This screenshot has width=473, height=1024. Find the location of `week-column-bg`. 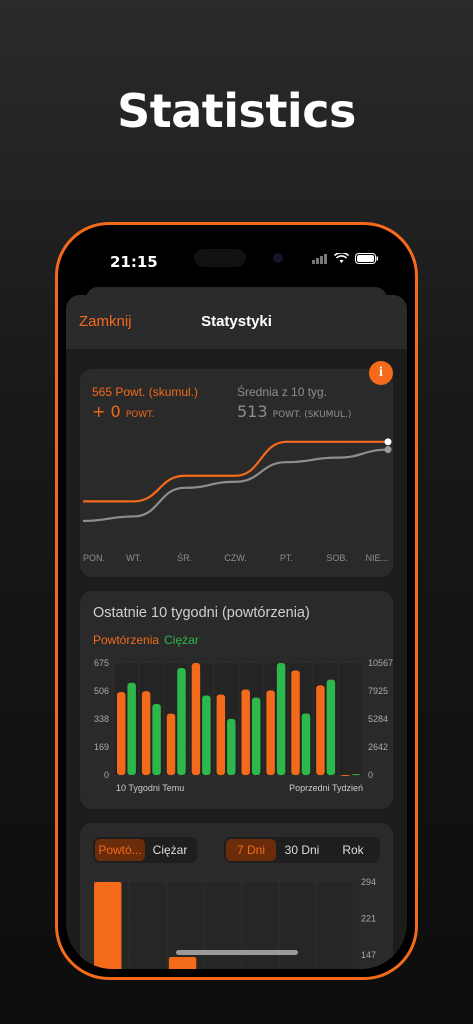

week-column-bg is located at coordinates (350, 719).